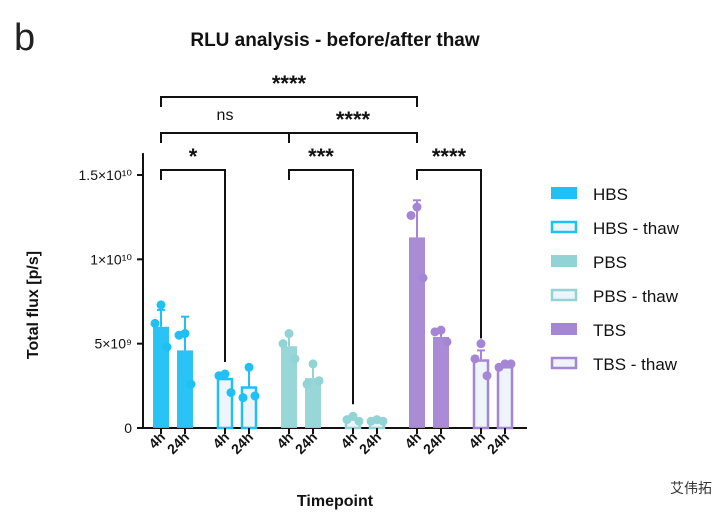 The width and height of the screenshot is (720, 521). Describe the element at coordinates (113, 344) in the screenshot. I see `y-tick-label: 5×10⁹` at that location.